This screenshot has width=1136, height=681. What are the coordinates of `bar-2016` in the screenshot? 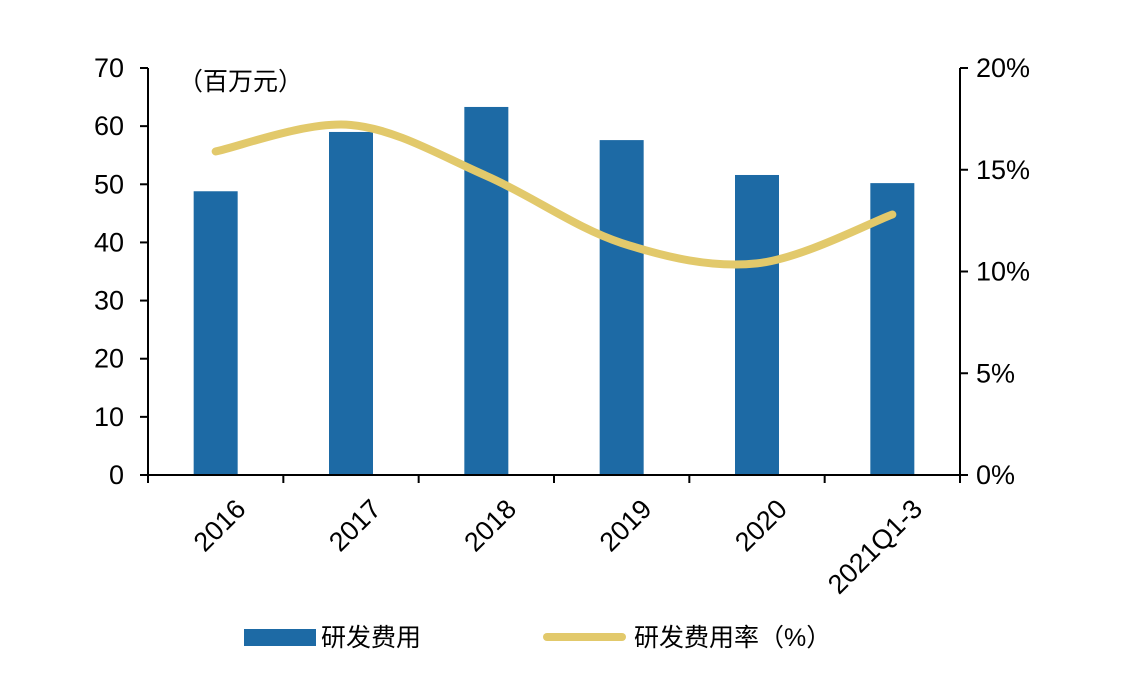 It's located at (215, 333).